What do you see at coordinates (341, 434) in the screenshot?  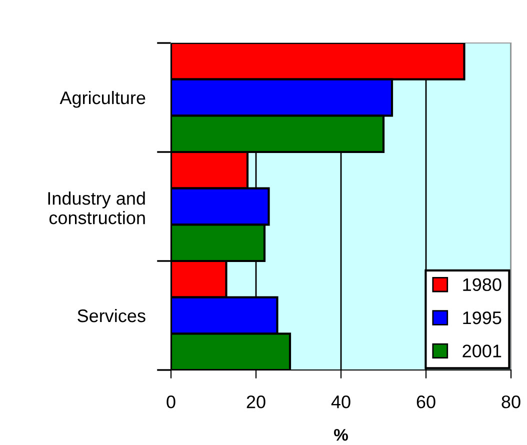 I see `x-axis-title: %` at bounding box center [341, 434].